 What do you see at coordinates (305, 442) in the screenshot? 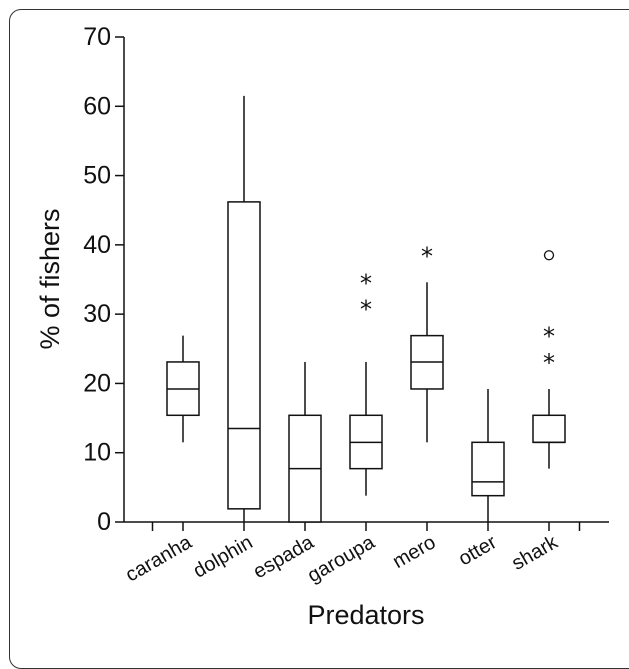
I see `box-espada` at bounding box center [305, 442].